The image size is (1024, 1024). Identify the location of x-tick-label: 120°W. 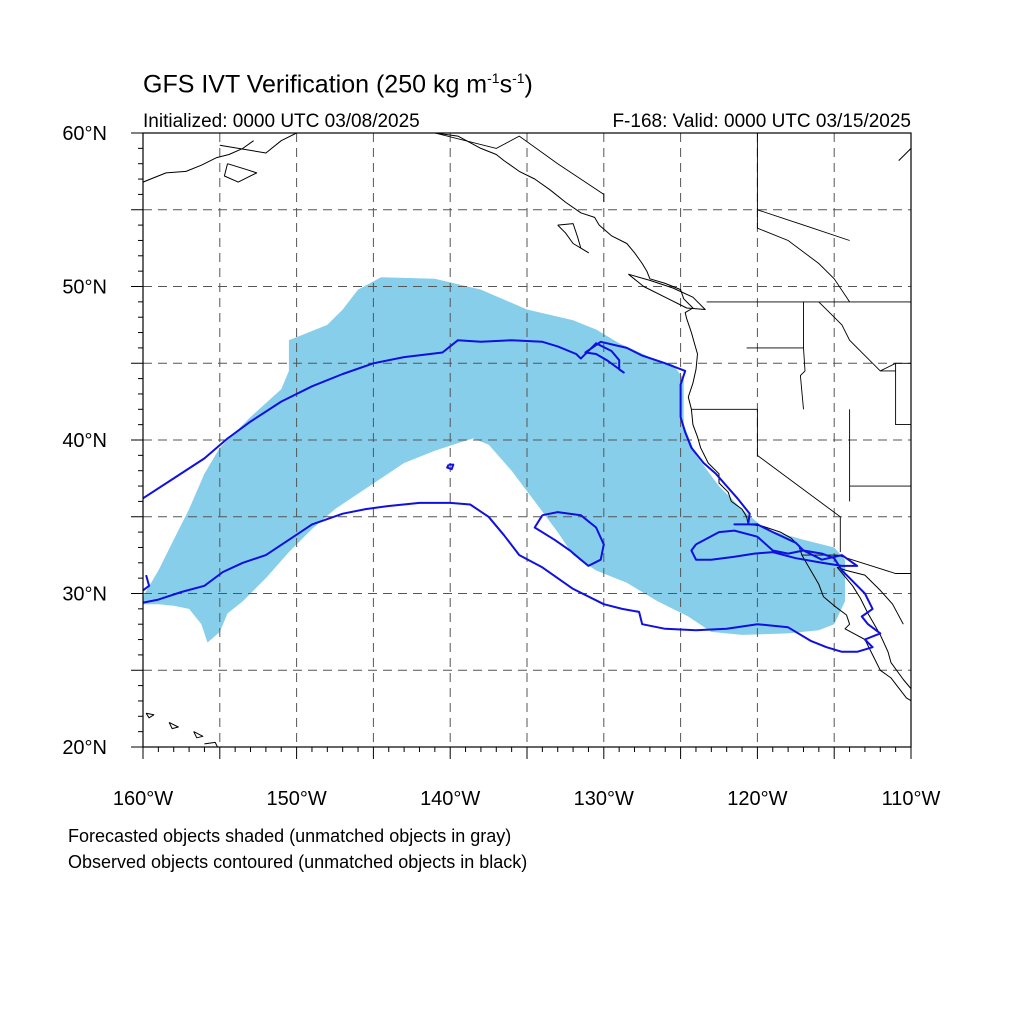
(757, 799).